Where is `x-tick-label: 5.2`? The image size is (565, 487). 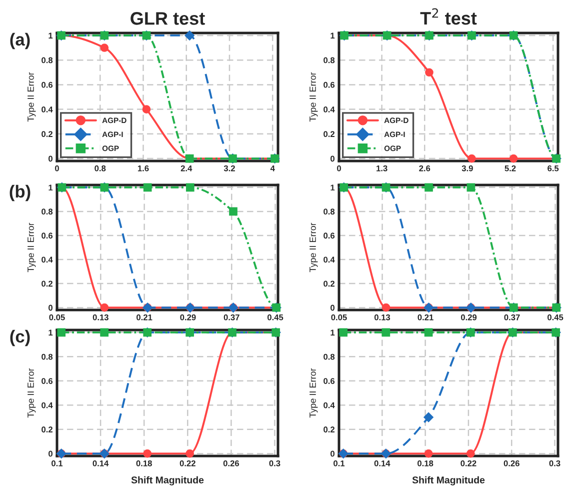 x-tick-label: 5.2 is located at coordinates (510, 168).